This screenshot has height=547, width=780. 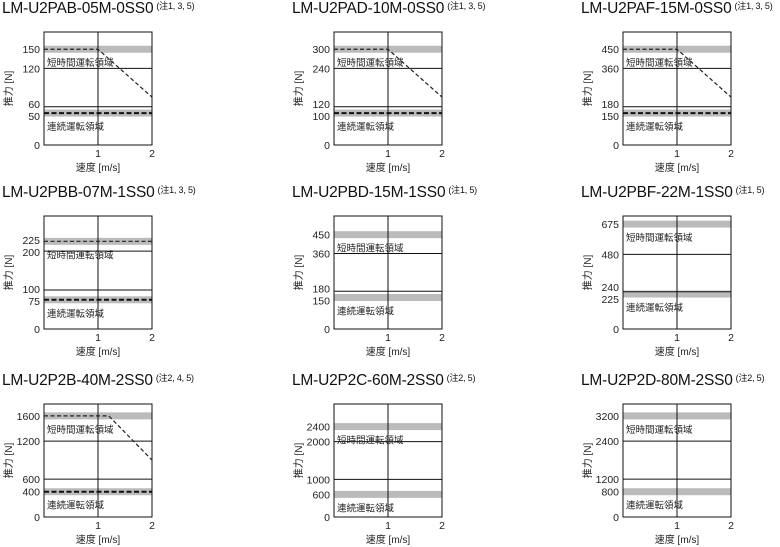 What do you see at coordinates (319, 443) in the screenshot?
I see `y-tick-label: 2000` at bounding box center [319, 443].